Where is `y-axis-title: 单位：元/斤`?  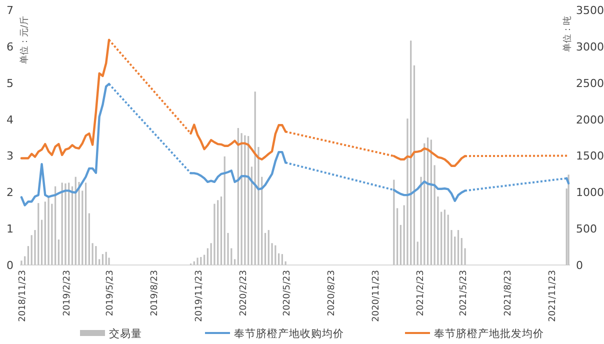
y-axis-title: 单位：元/斤 is located at coordinates (24, 40).